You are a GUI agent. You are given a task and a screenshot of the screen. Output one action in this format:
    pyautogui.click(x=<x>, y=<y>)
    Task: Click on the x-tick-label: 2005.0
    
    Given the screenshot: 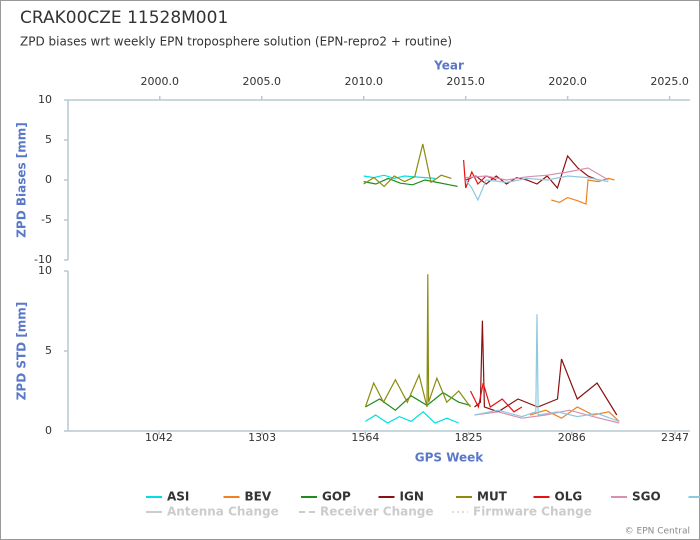 What is the action you would take?
    pyautogui.click(x=261, y=81)
    